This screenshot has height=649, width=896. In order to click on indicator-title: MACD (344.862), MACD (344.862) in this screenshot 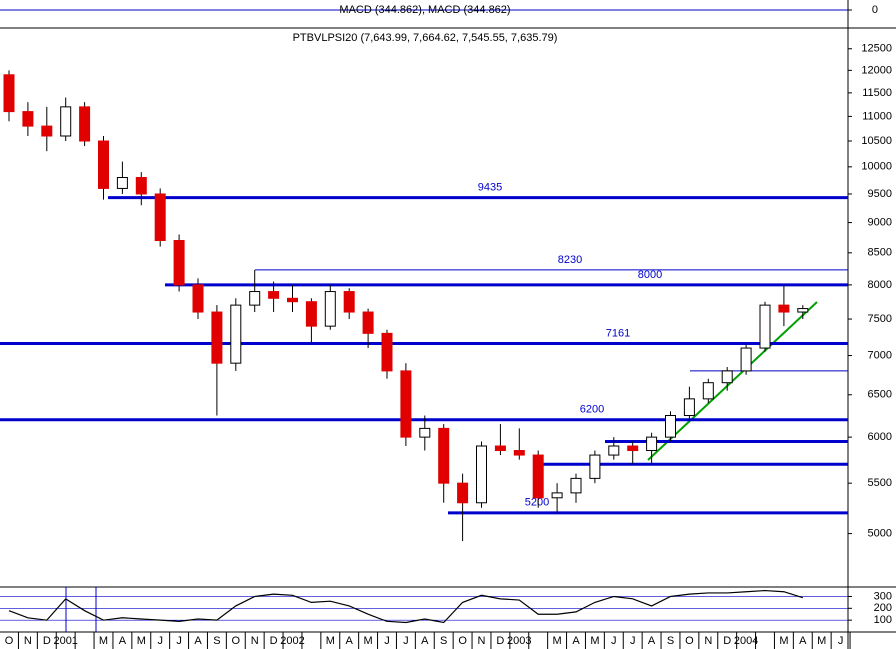, I will do `click(424, 10)`.